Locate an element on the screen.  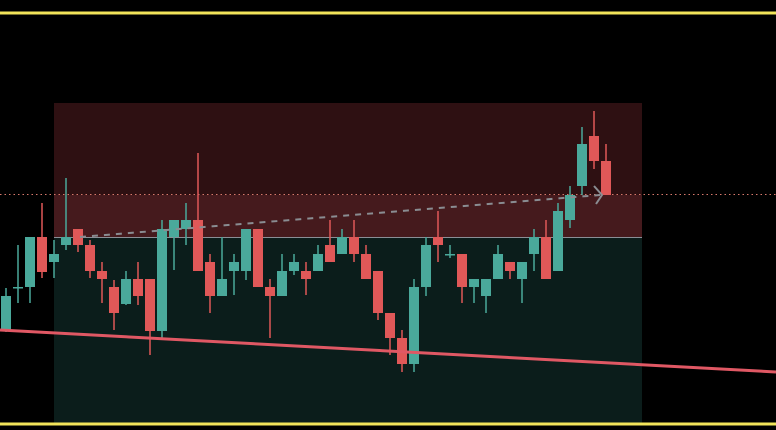
trend-line is located at coordinates (388, 351).